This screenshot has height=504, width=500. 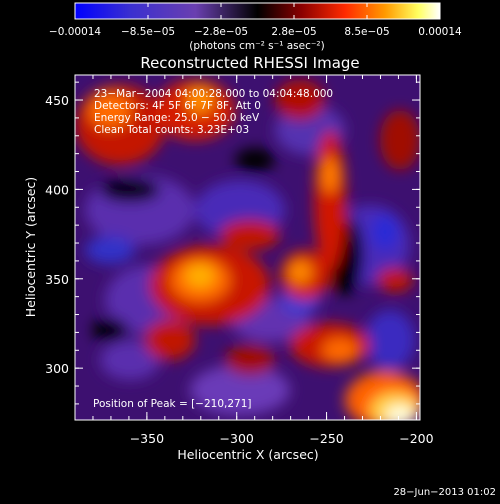 What do you see at coordinates (247, 454) in the screenshot?
I see `x-axis-label: Heliocentric X (arcsec)` at bounding box center [247, 454].